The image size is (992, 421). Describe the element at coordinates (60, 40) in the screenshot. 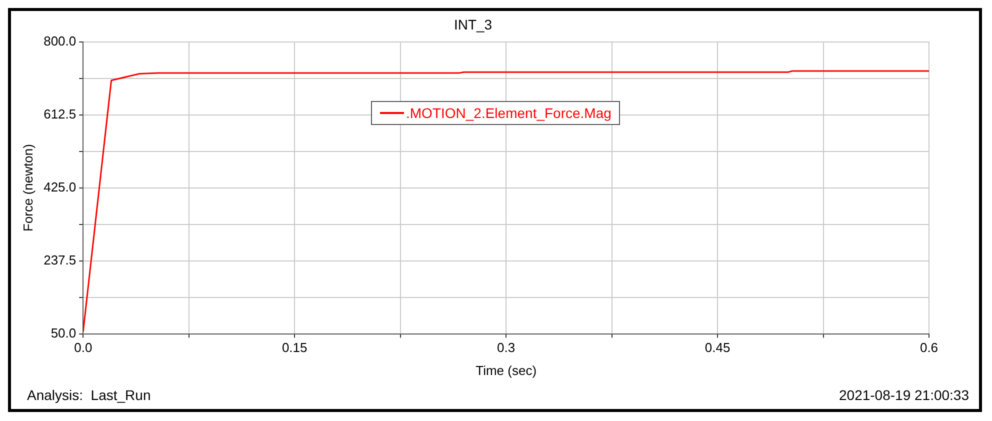

I see `y-tick-label: 800.0` at that location.